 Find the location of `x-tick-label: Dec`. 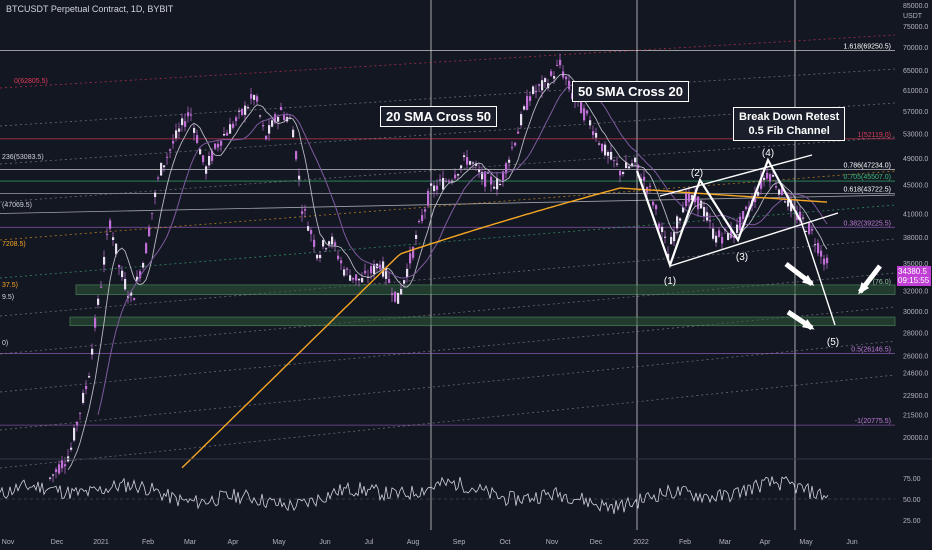

x-tick-label: Dec is located at coordinates (57, 542).